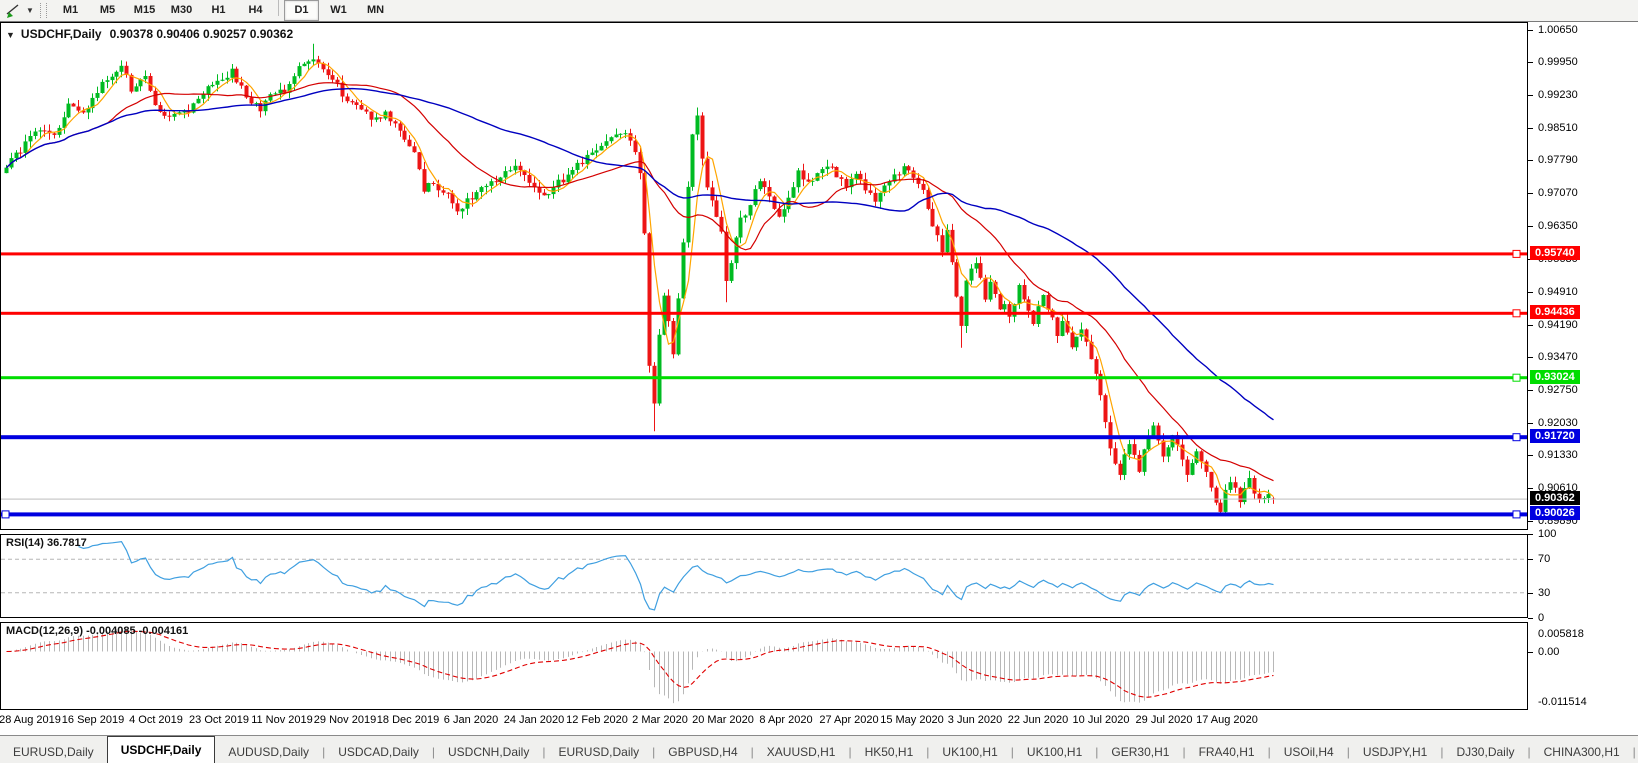 The image size is (1638, 763). I want to click on chart-tab-dj30-15: DJ30,Daily, so click(1485, 752).